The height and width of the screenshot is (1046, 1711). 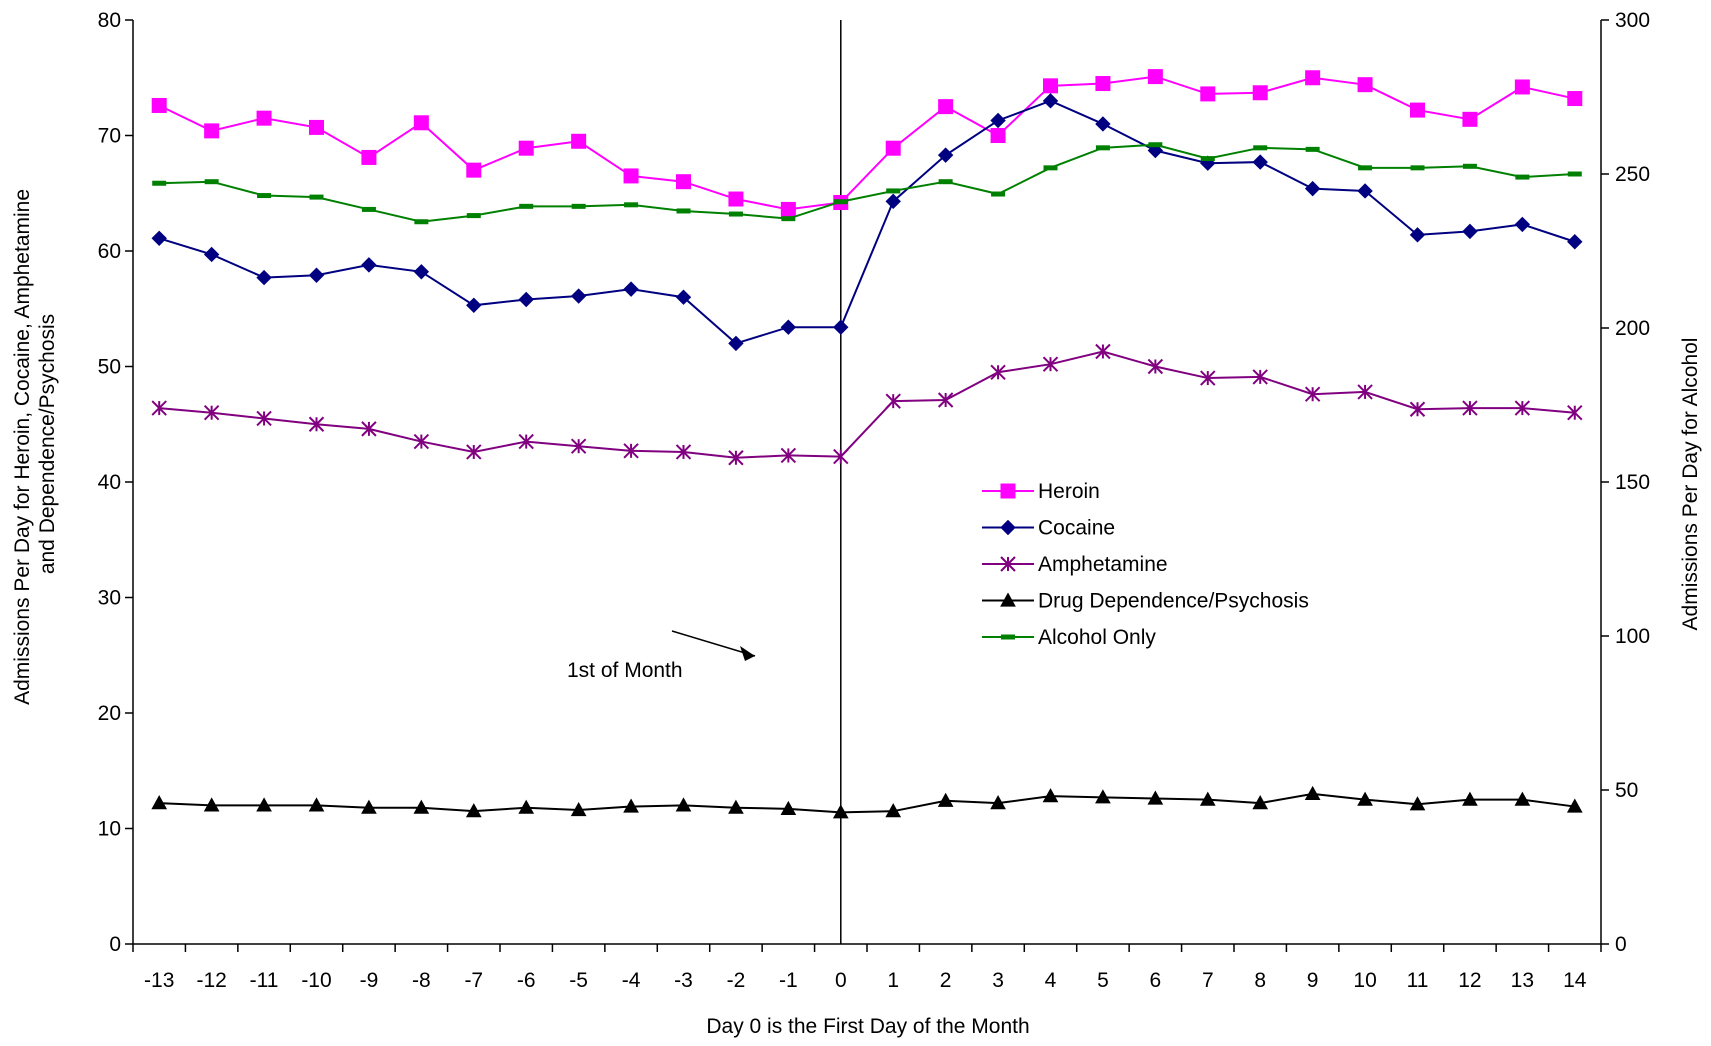 What do you see at coordinates (1632, 20) in the screenshot?
I see `right-tick-label: 300` at bounding box center [1632, 20].